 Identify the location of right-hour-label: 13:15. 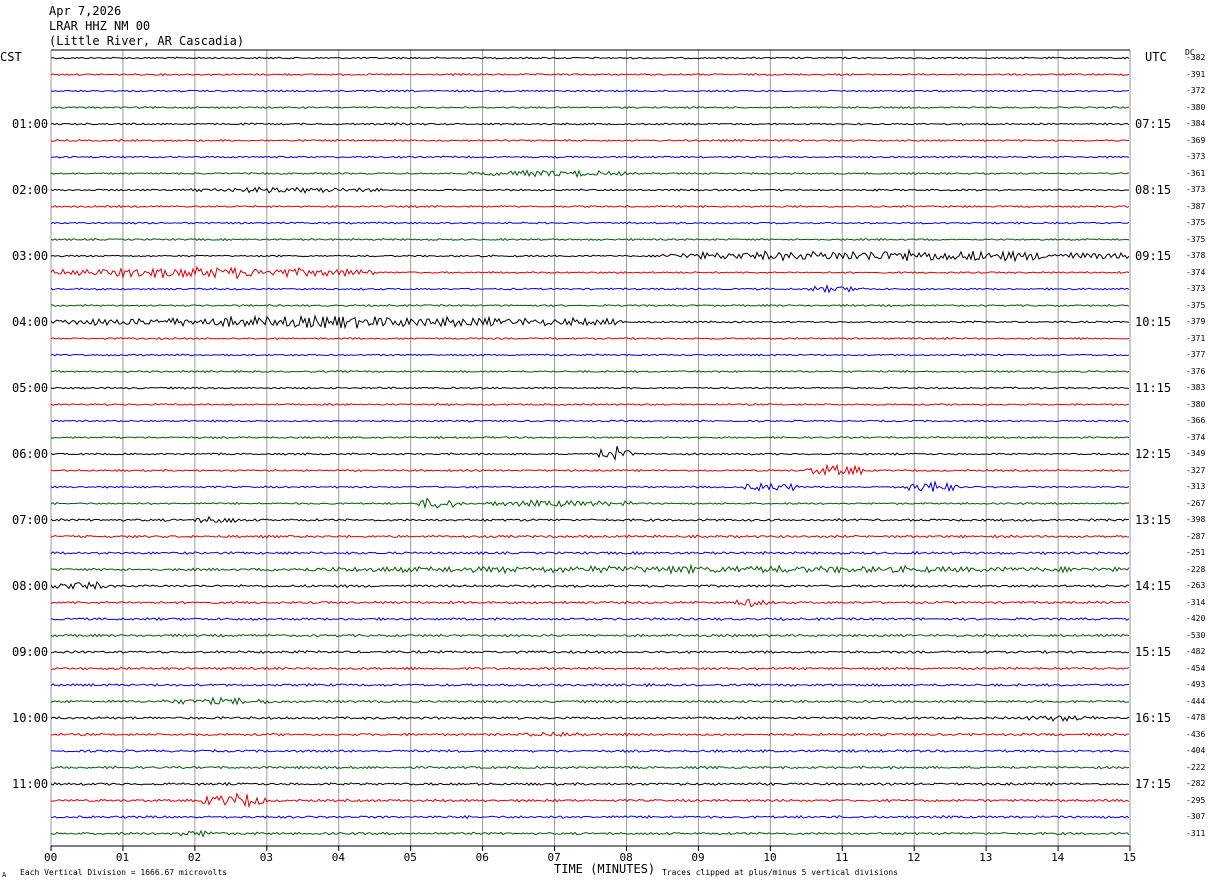
(1153, 520).